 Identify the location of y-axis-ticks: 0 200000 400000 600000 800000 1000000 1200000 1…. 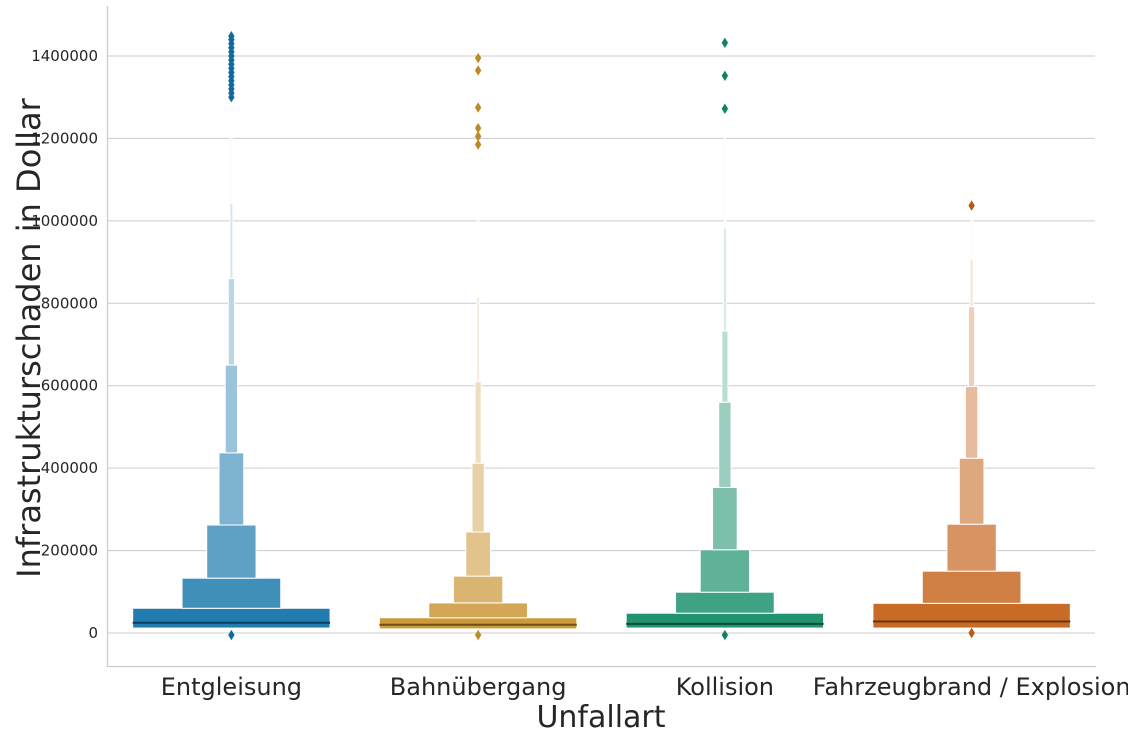
(64, 344).